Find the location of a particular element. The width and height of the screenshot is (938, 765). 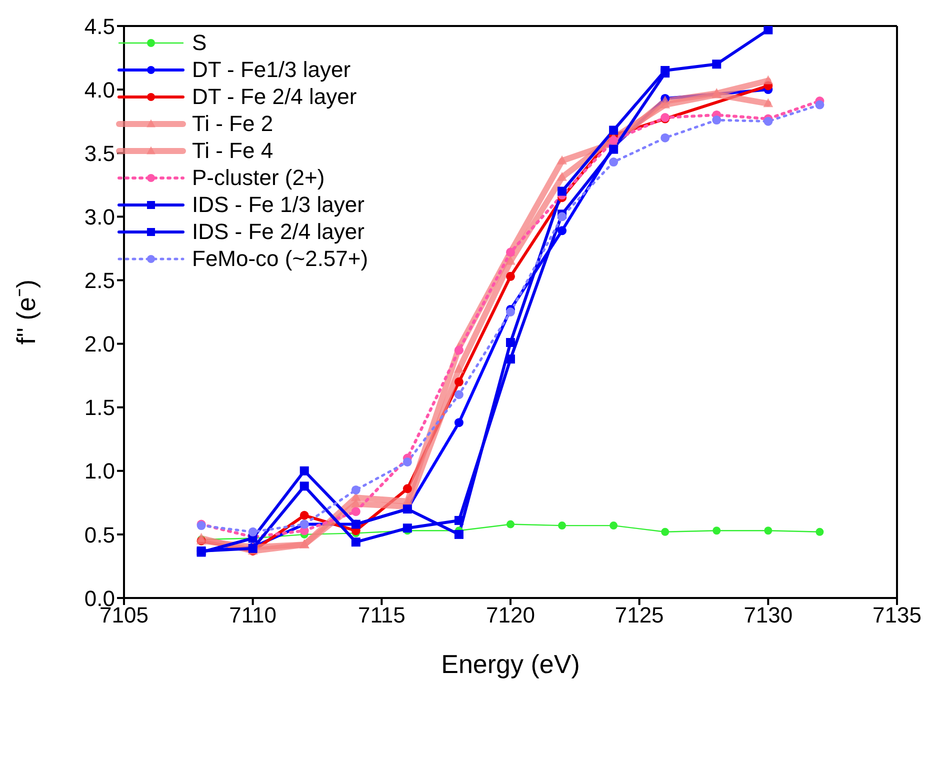

x-axis-title: Energy (eV) is located at coordinates (510, 664).